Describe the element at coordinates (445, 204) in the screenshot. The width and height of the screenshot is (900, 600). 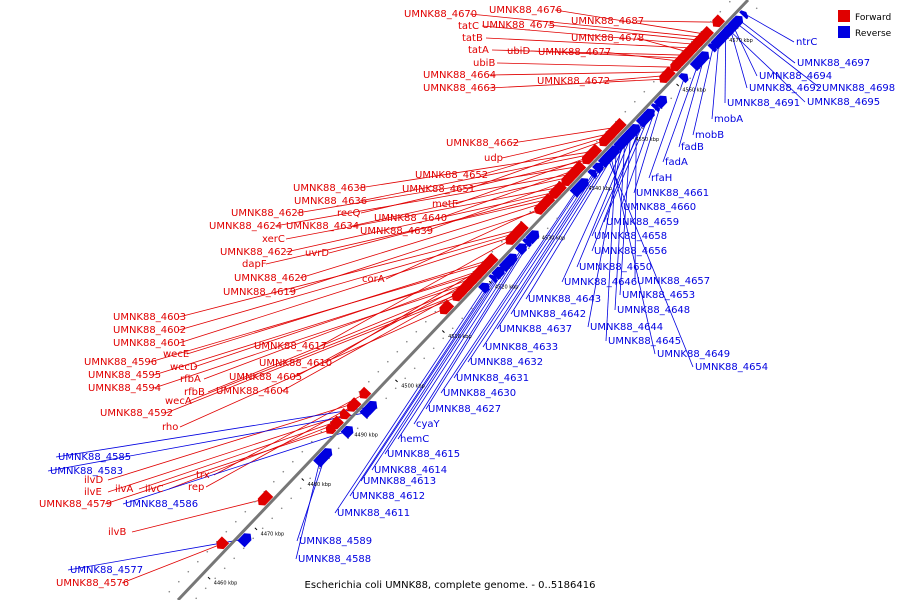
I see `forward-gene-label: metE` at that location.